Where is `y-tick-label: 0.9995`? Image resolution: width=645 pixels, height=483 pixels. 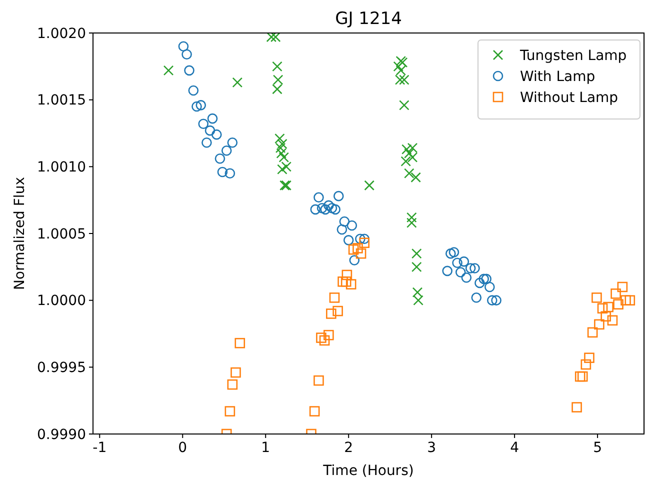 y-tick-label: 0.9995 is located at coordinates (61, 368).